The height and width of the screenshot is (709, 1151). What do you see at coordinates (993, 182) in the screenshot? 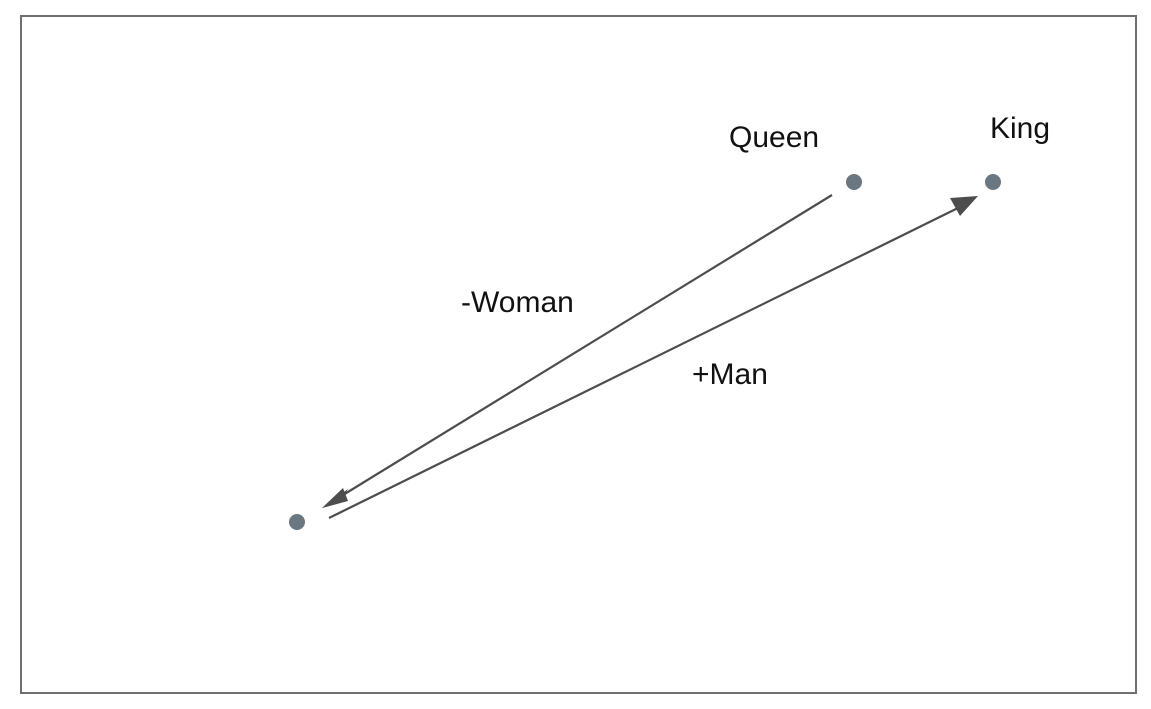
I see `king-point` at bounding box center [993, 182].